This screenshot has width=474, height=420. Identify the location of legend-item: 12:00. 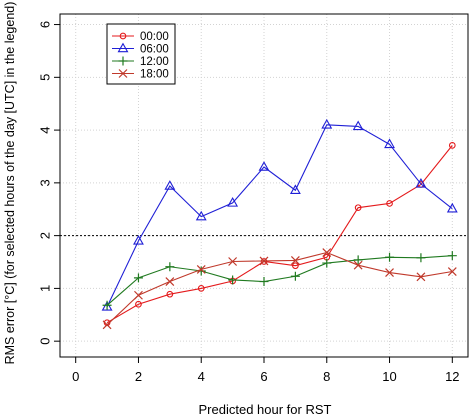
(140, 62).